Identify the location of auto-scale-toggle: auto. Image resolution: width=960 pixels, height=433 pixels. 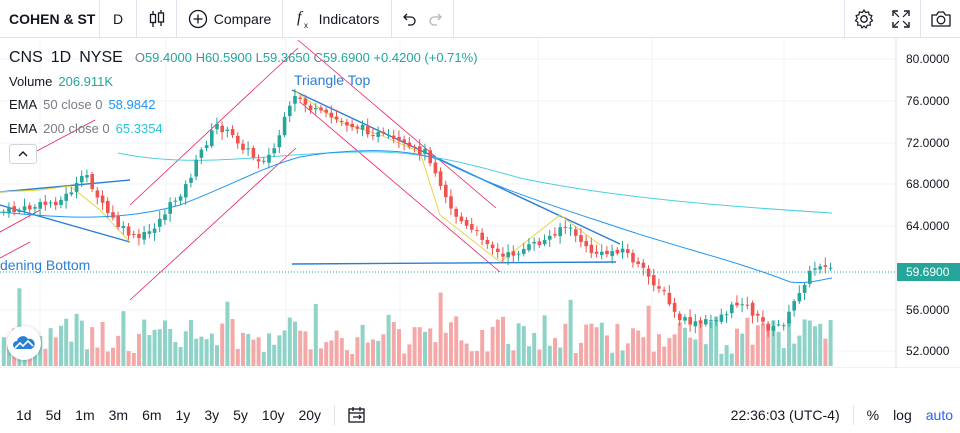
(939, 415).